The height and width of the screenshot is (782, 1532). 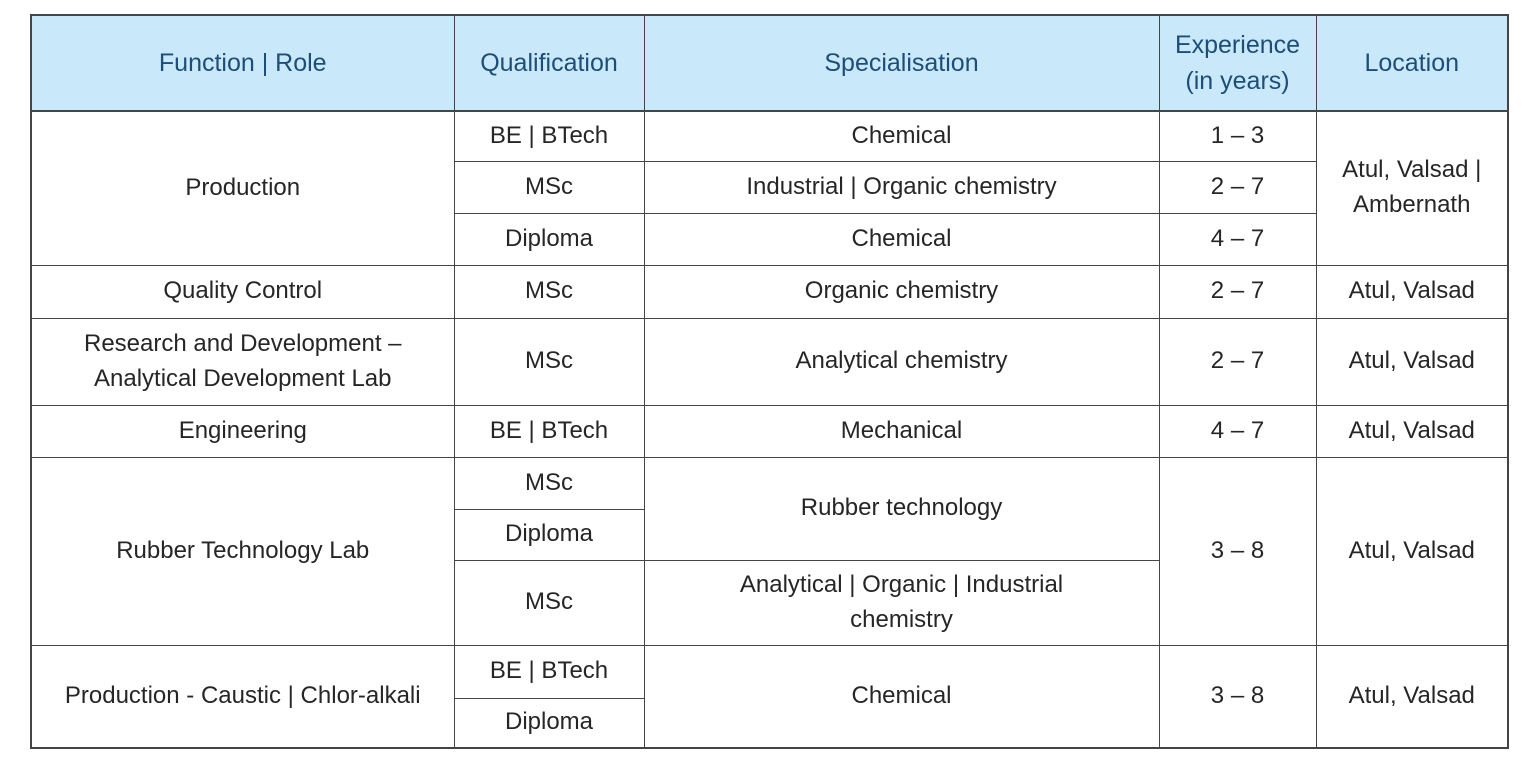 I want to click on cell-function-engineering: Engineering, so click(x=242, y=431).